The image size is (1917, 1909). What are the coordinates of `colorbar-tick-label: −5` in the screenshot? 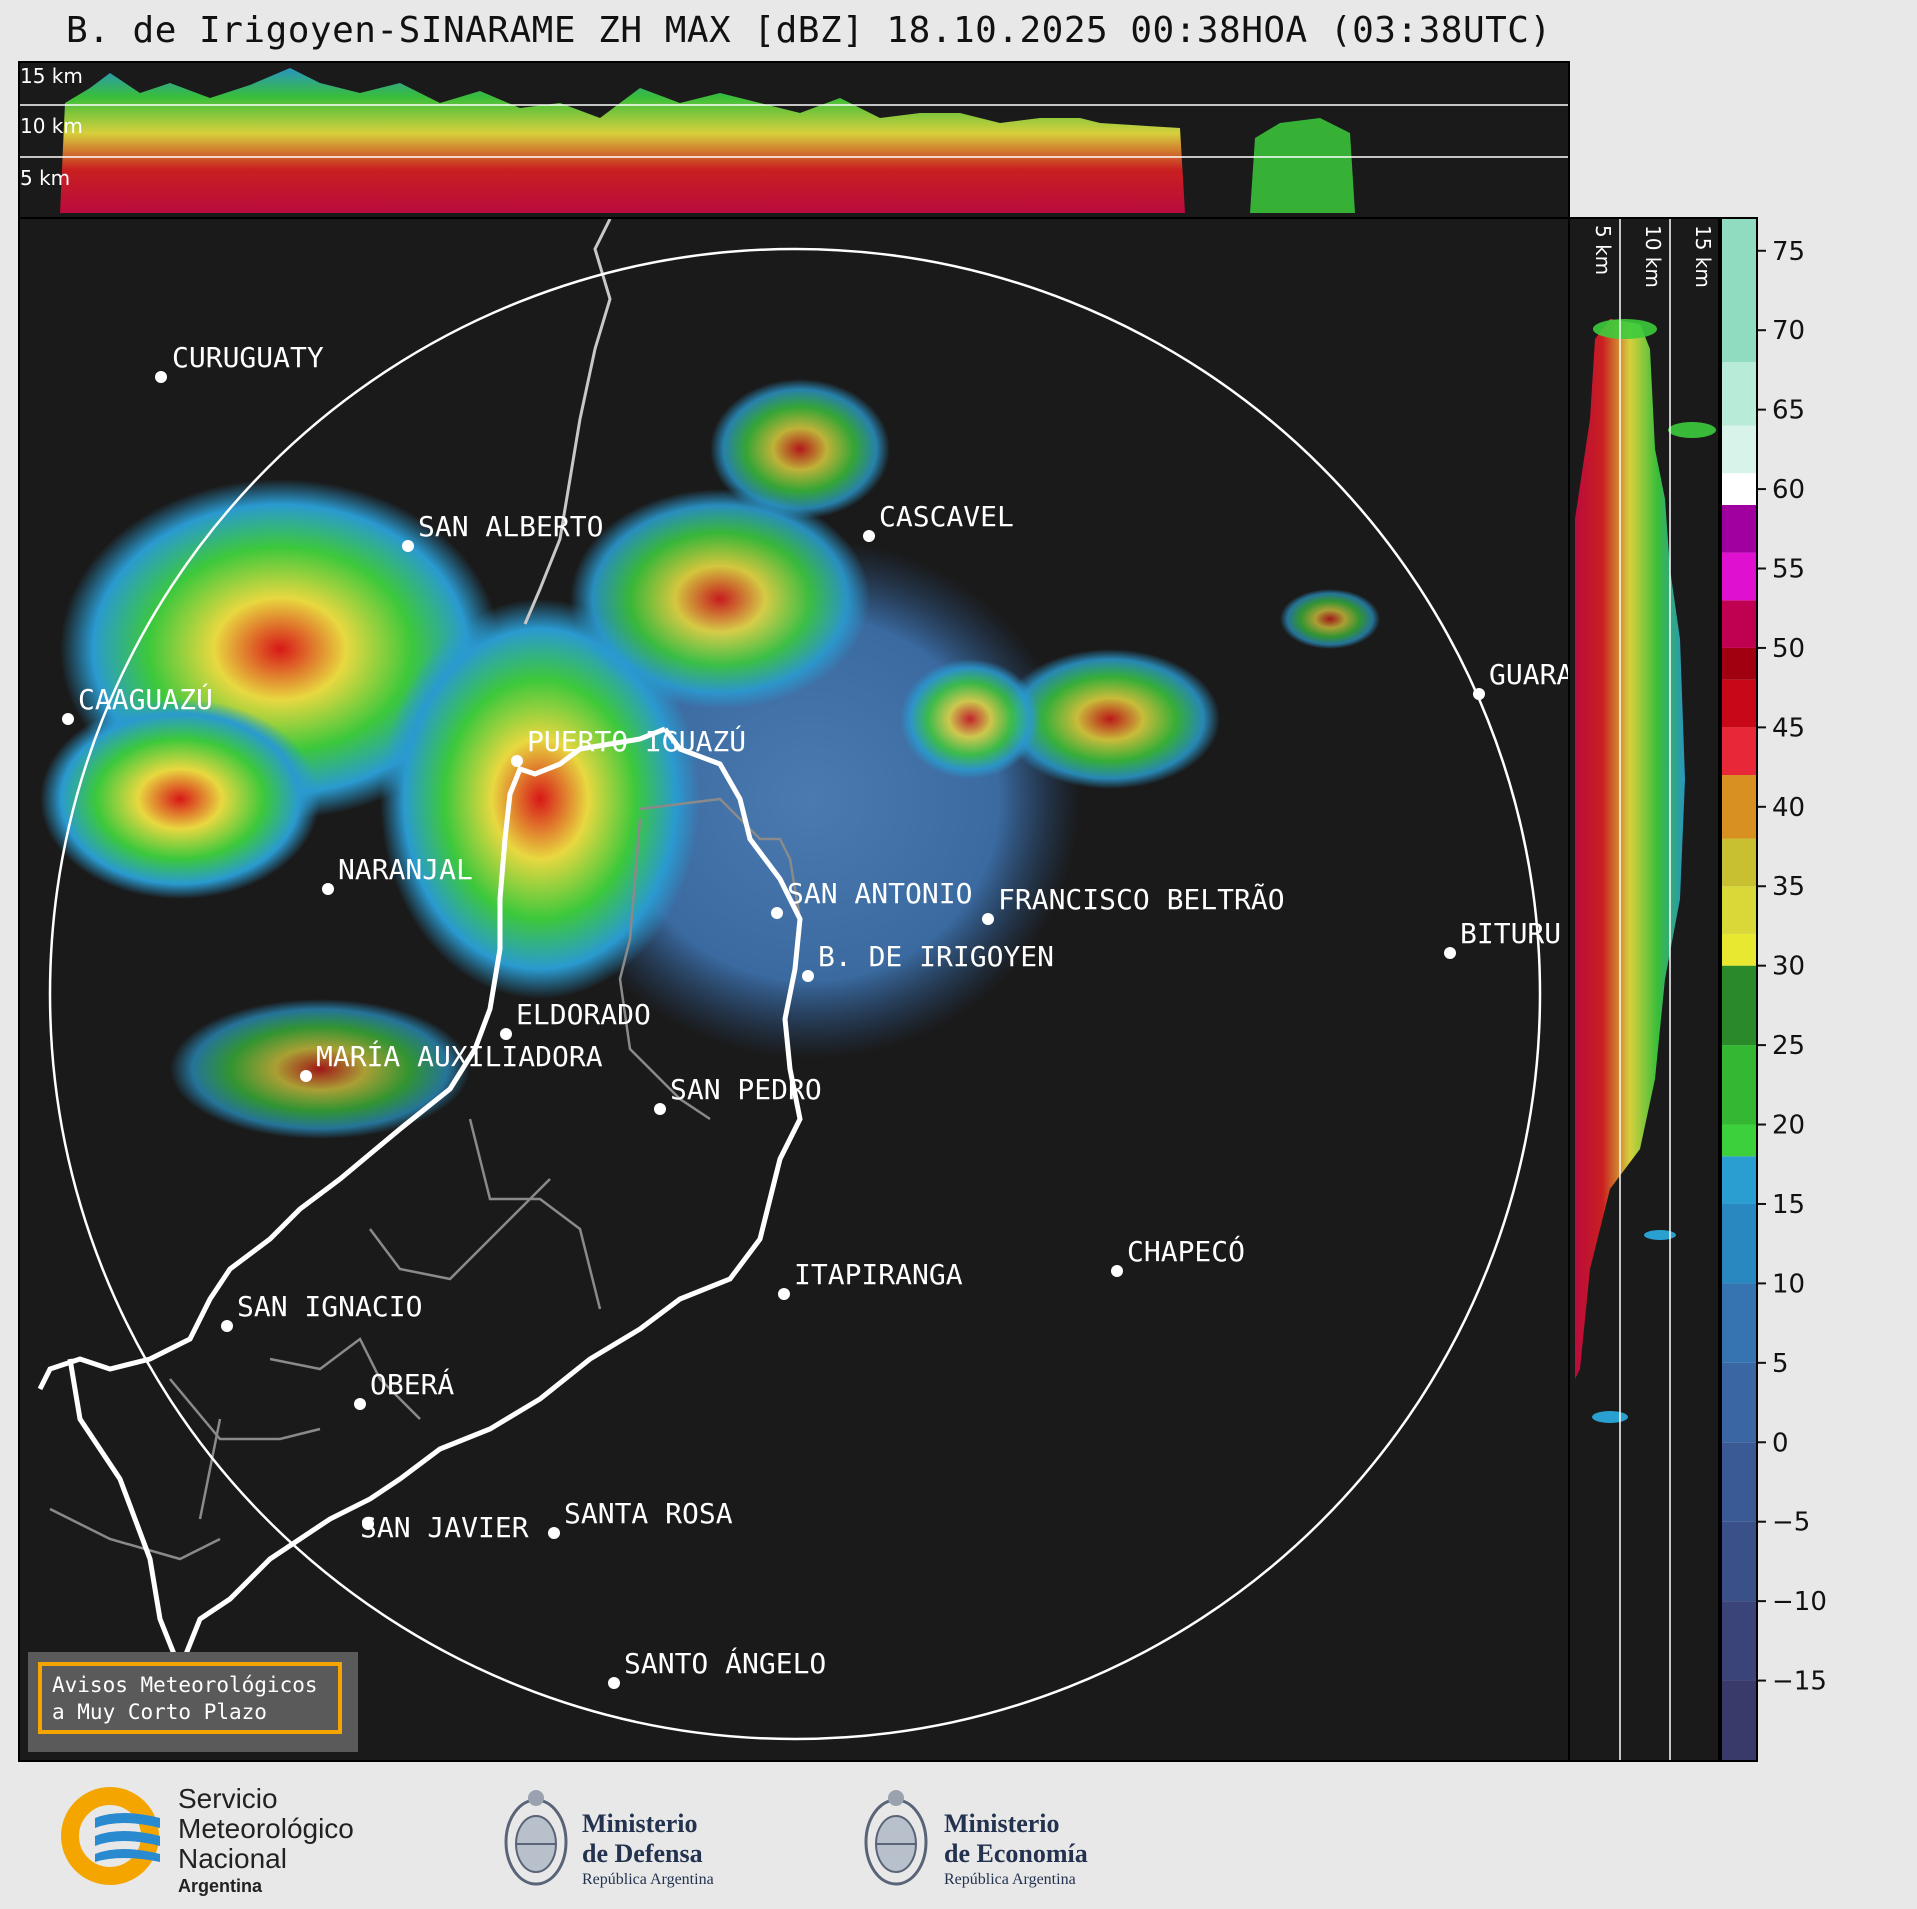 It's located at (1791, 1523).